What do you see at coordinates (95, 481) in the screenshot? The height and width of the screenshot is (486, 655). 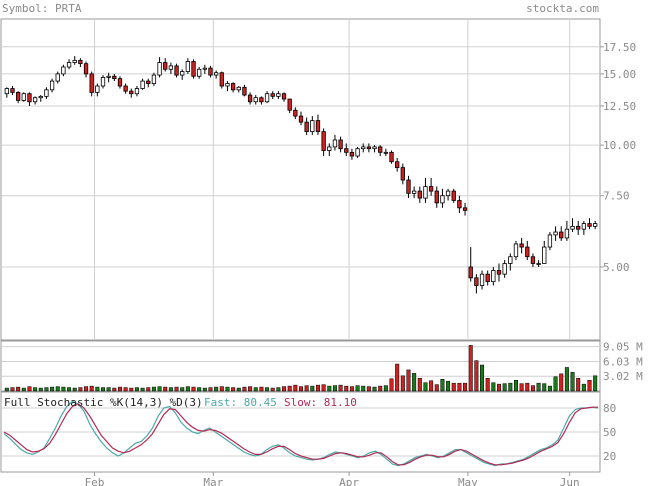 I see `x-tick-label: Feb` at bounding box center [95, 481].